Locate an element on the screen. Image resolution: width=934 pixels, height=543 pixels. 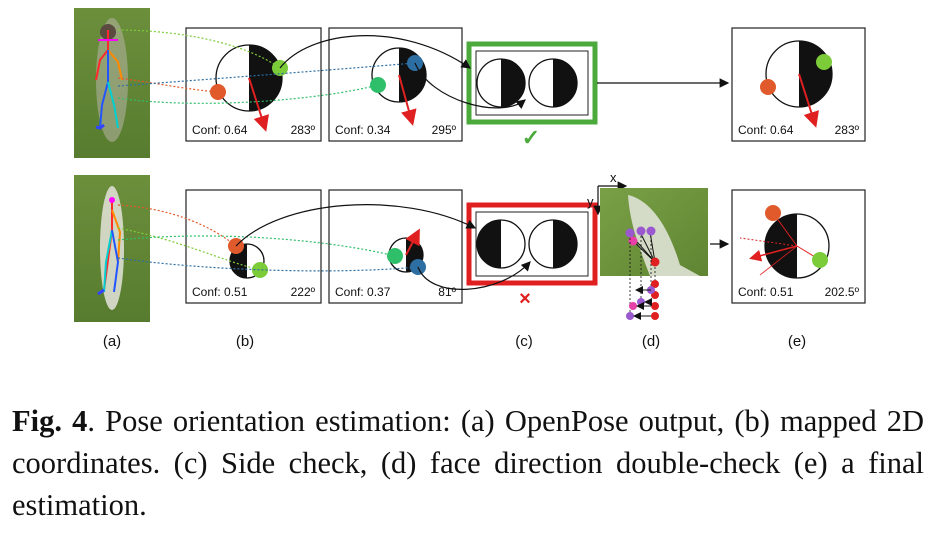
connectors-bottom is located at coordinates (423, 247).